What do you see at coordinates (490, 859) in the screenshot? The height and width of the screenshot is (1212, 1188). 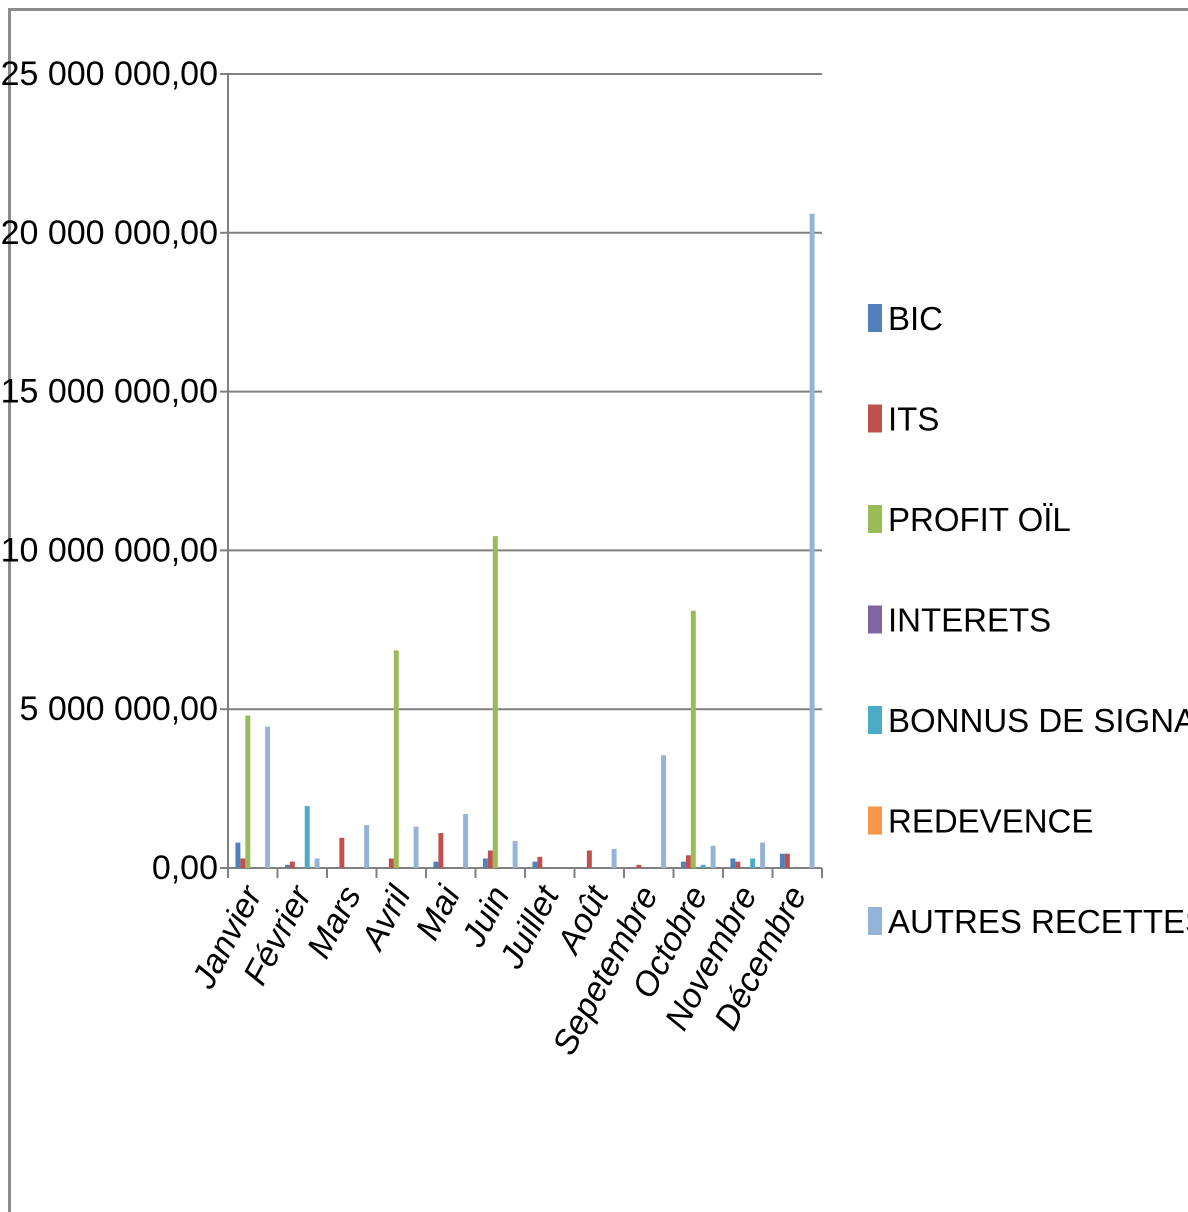 I see `bar-its-juin` at bounding box center [490, 859].